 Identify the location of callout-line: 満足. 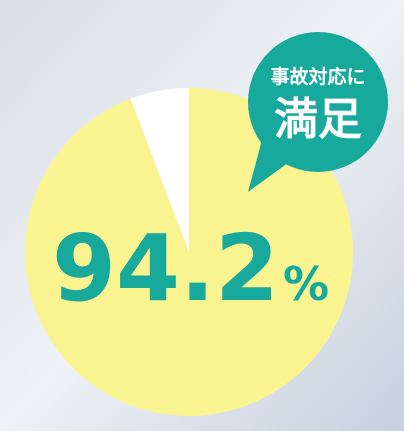
(318, 119).